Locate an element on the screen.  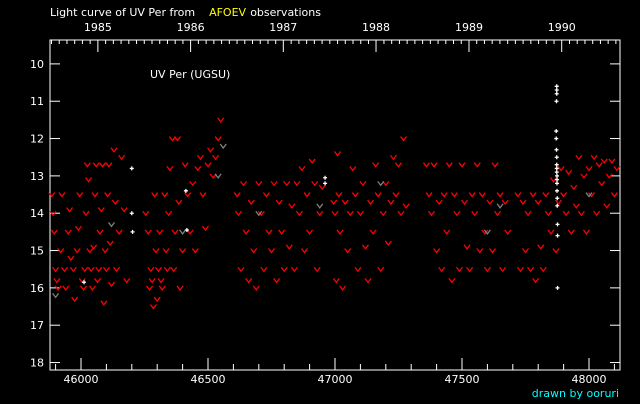
x-tick-label: 48000 is located at coordinates (589, 379).